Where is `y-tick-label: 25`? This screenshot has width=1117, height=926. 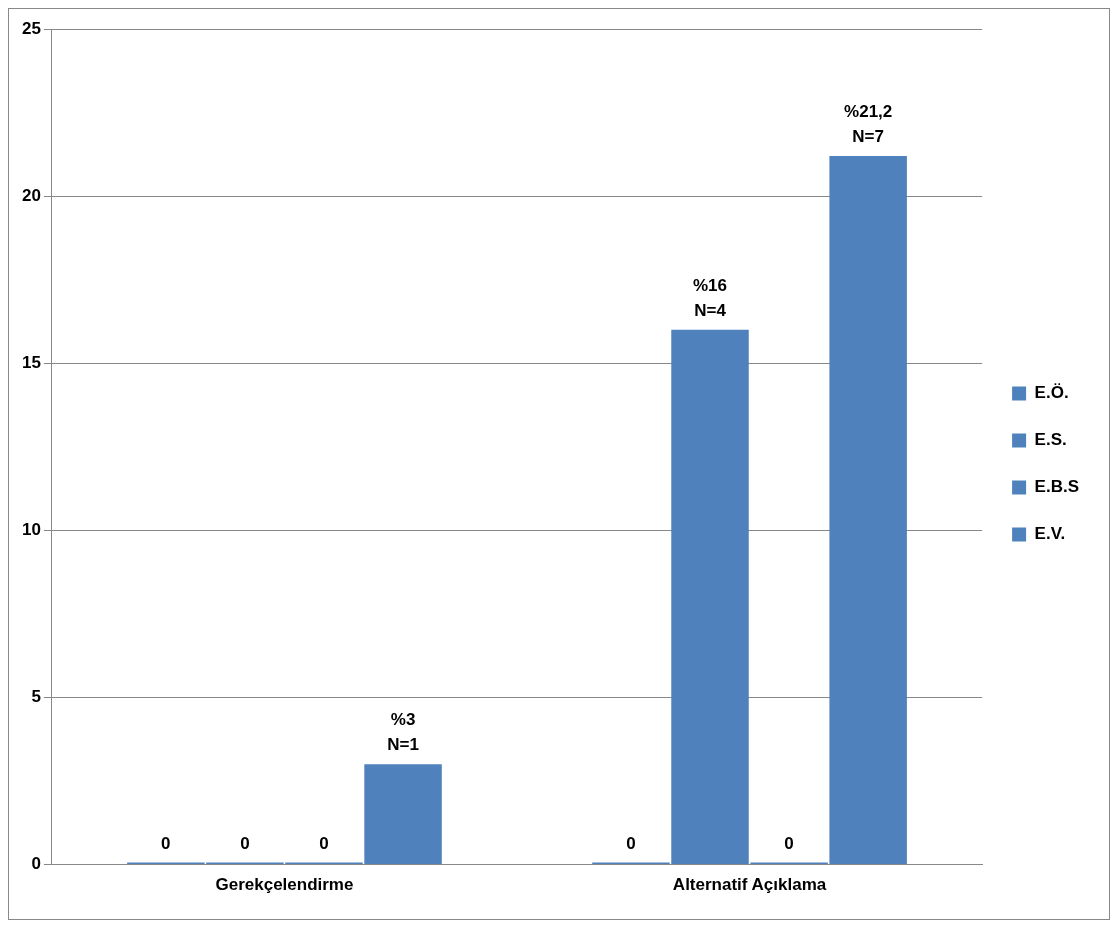 y-tick-label: 25 is located at coordinates (31, 28).